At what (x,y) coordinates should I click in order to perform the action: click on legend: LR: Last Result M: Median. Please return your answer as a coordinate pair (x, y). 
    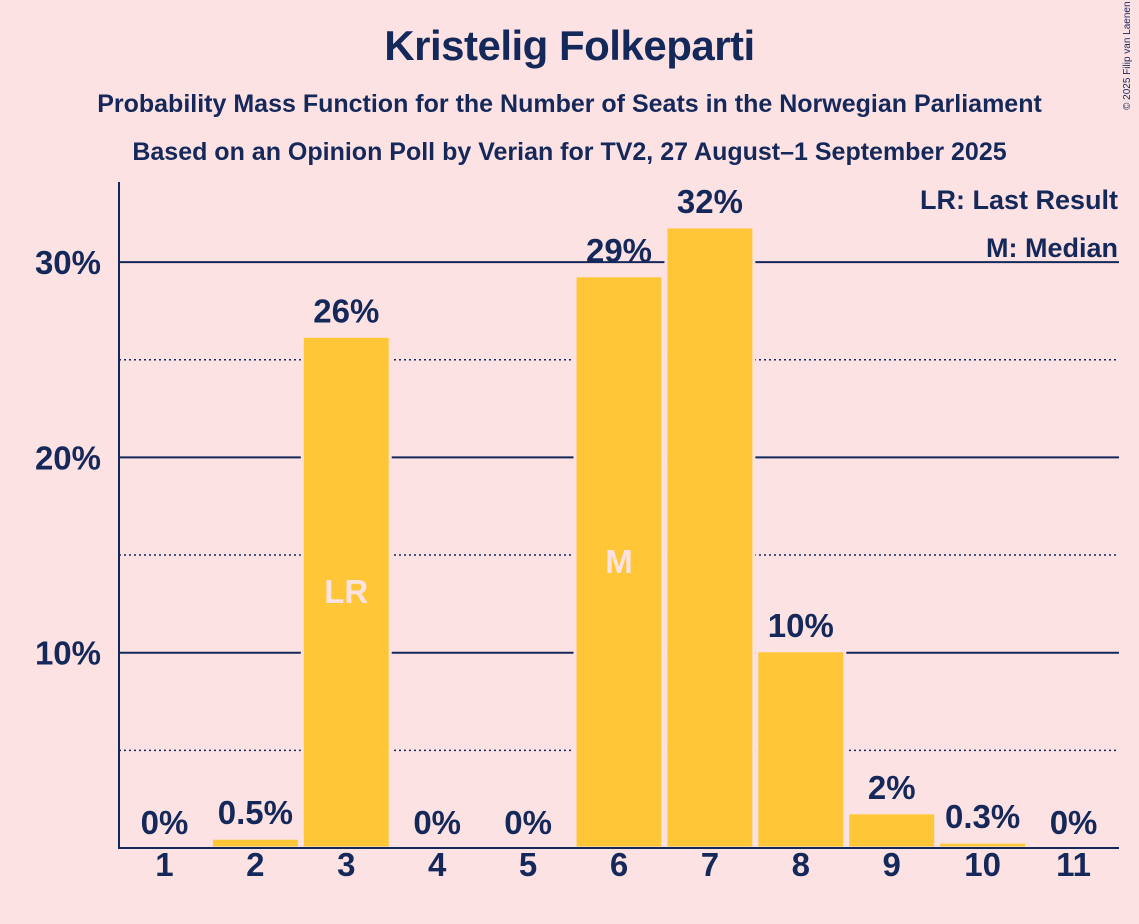
    Looking at the image, I should click on (1019, 224).